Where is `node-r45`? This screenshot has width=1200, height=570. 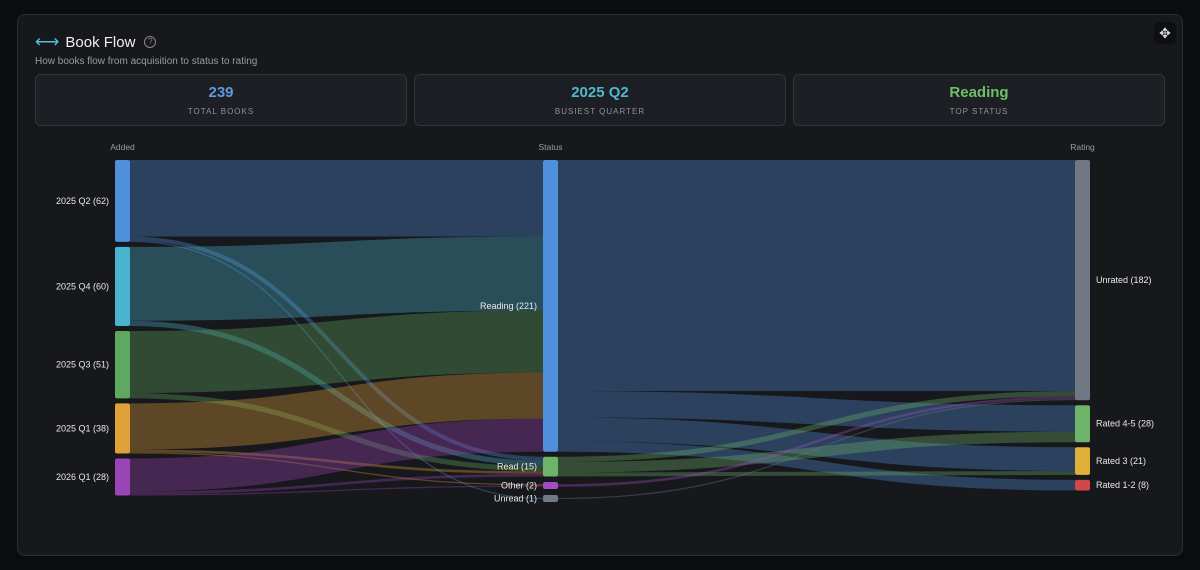
node-r45 is located at coordinates (1082, 424).